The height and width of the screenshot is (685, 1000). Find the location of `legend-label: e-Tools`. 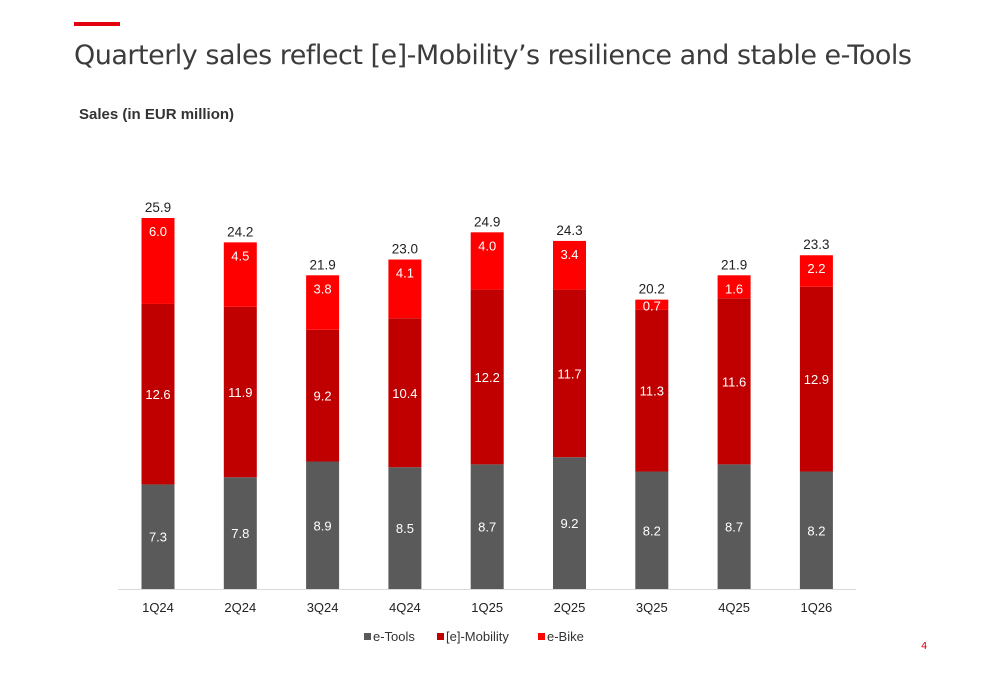

legend-label: e-Tools is located at coordinates (394, 636).